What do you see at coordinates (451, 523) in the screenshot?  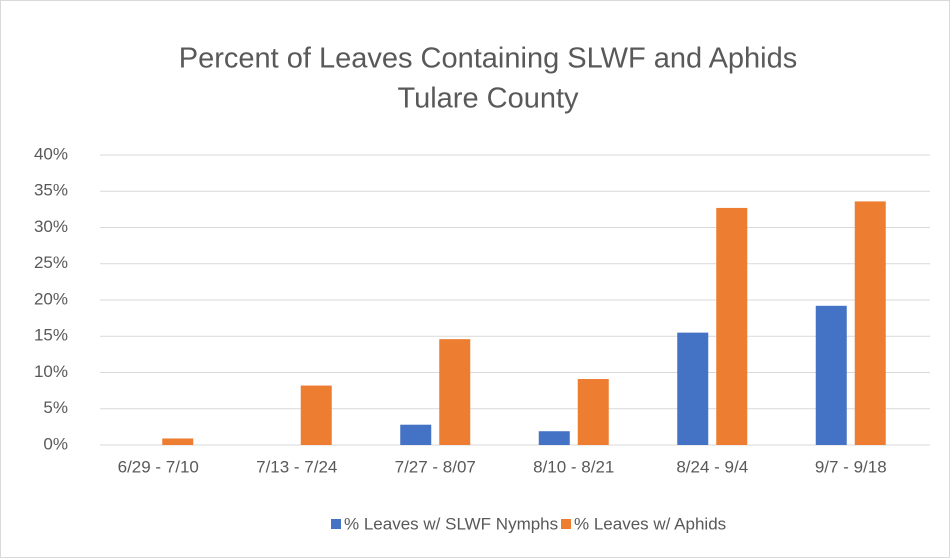 I see `legend-label: % Leaves w/ SLWF Nymphs` at bounding box center [451, 523].